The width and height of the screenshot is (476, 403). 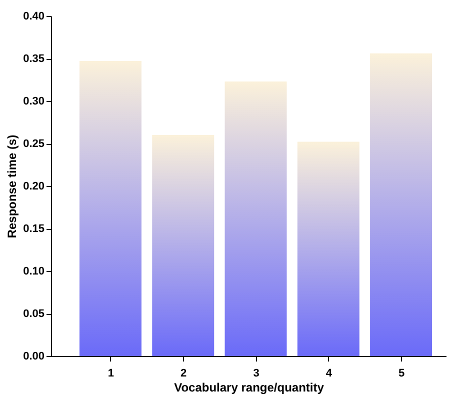 What do you see at coordinates (329, 374) in the screenshot?
I see `x-tick-label: 4` at bounding box center [329, 374].